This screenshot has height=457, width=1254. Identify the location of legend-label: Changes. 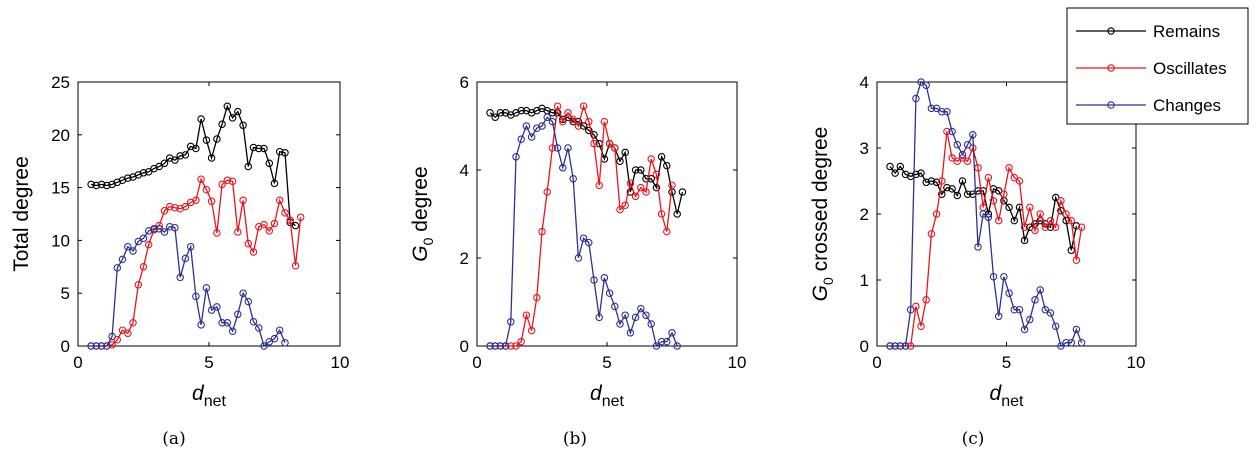
(1187, 105).